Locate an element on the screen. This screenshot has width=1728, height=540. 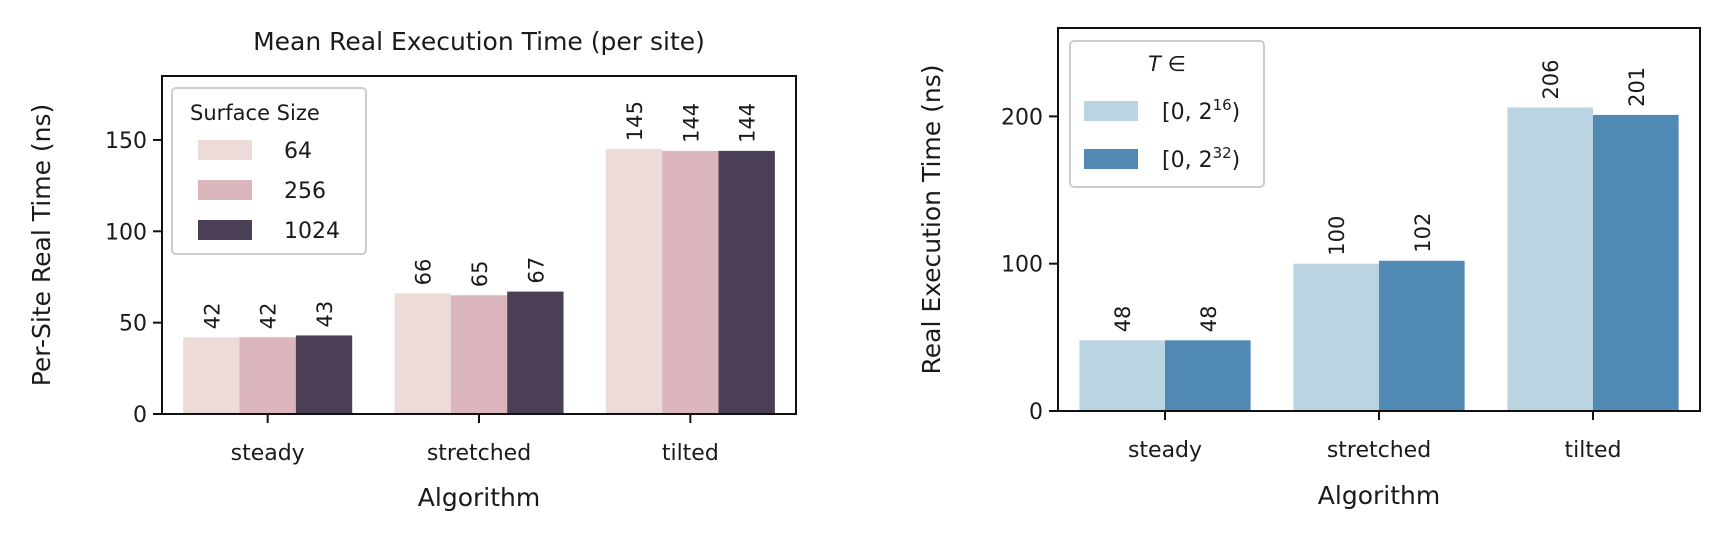
bar-value-label: 65 is located at coordinates (480, 274).